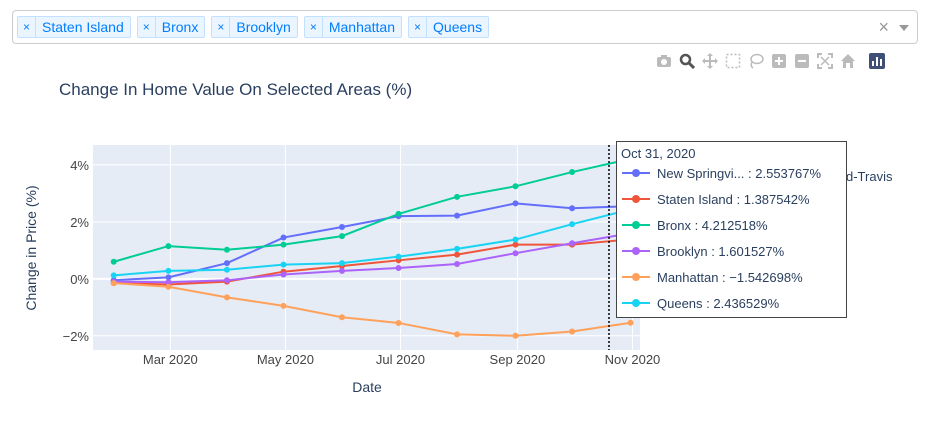 This screenshot has height=436, width=944. Describe the element at coordinates (170, 359) in the screenshot. I see `x-tick-label: Mar 2020` at that location.